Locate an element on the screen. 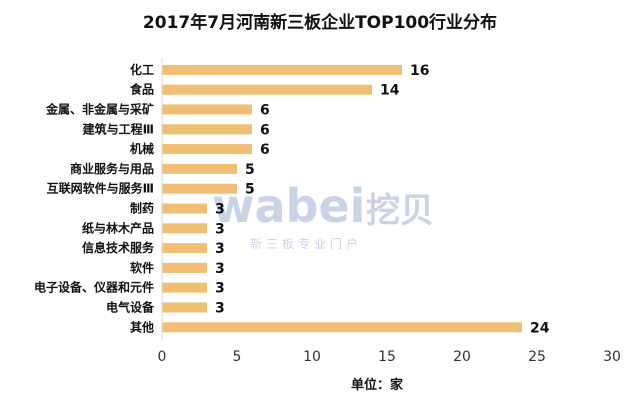  x-tick-label: 0 is located at coordinates (162, 357).